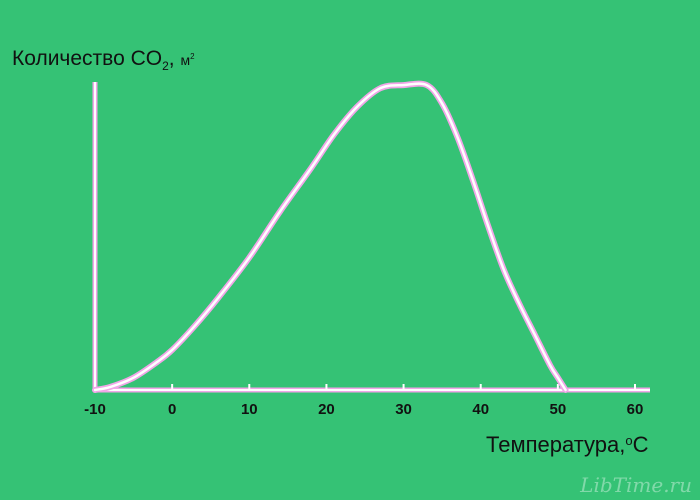 The image size is (700, 500). I want to click on x-tick-label: 0, so click(172, 409).